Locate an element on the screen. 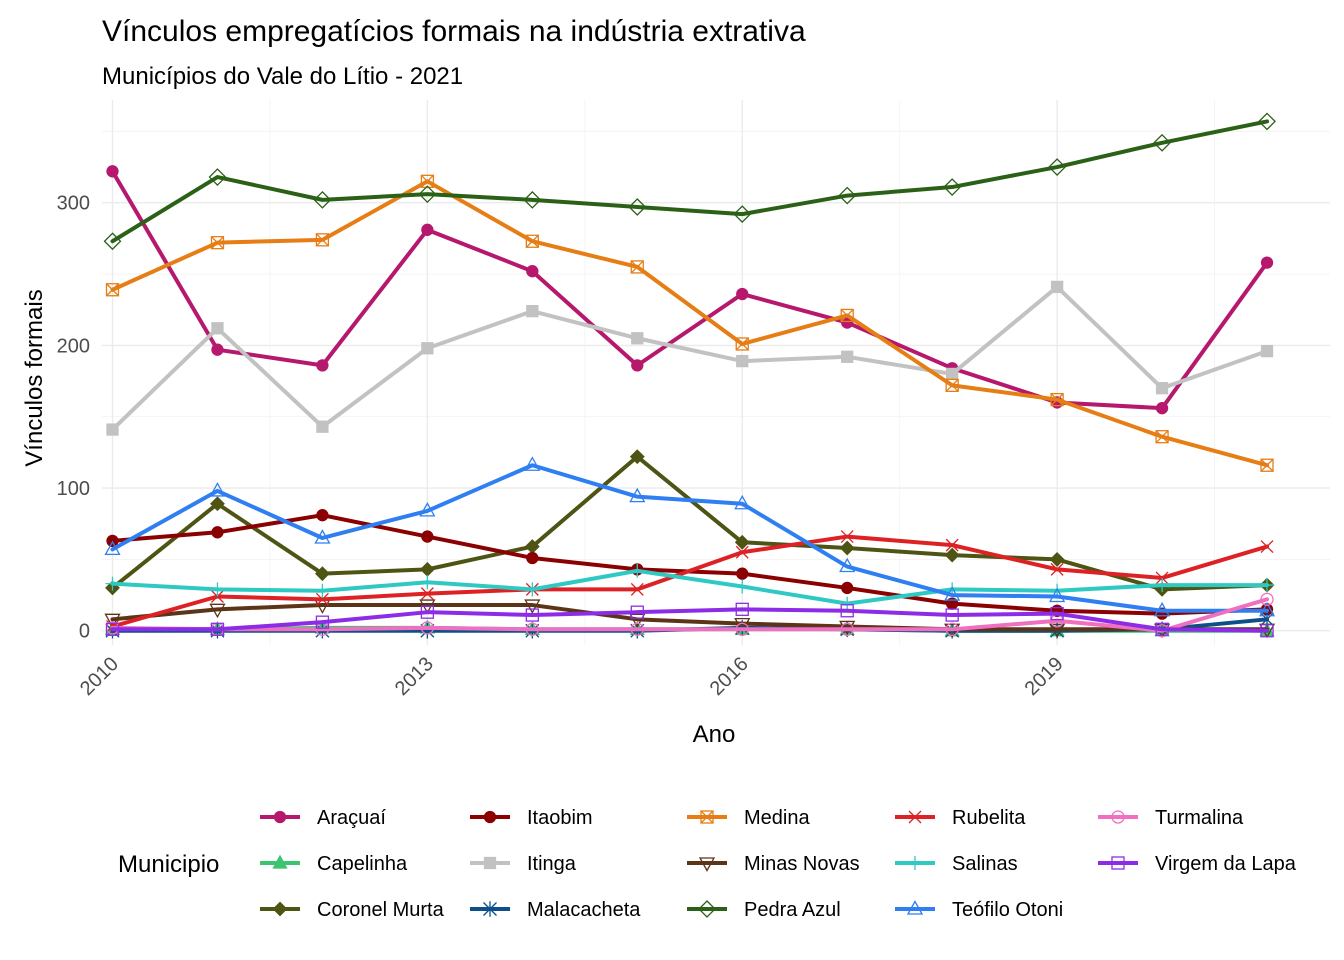  chart-subtitle: Municípios do Vale do Lítio - 2021 is located at coordinates (282, 76).